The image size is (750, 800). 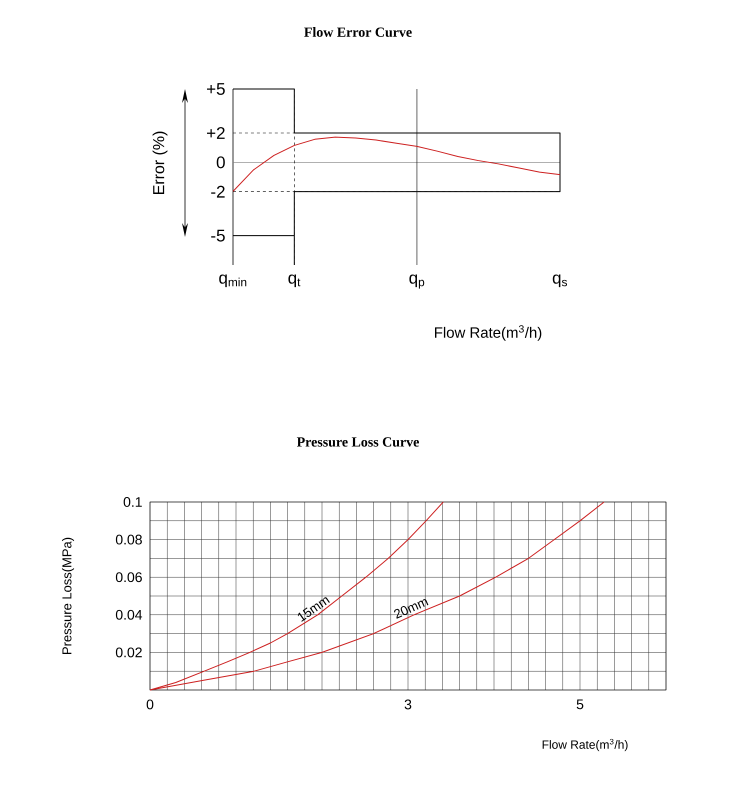 I want to click on y-tick-label: 0.04, so click(x=129, y=615).